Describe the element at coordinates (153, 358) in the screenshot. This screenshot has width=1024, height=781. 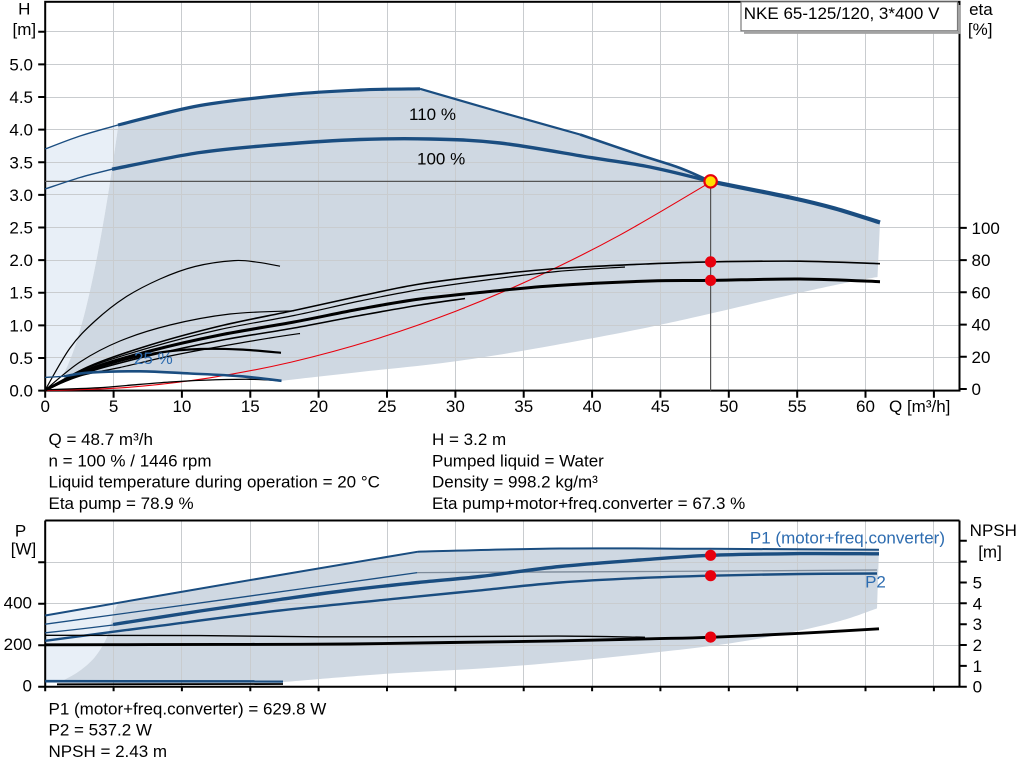
I see `svg-text: 25 %` at that location.